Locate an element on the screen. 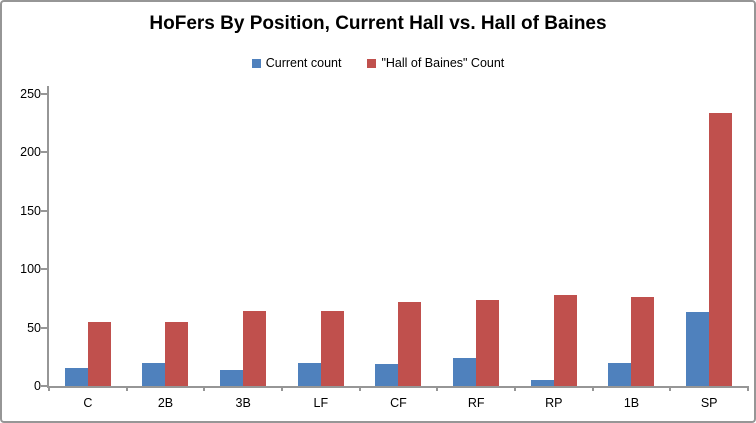  x-label-C: C is located at coordinates (88, 403).